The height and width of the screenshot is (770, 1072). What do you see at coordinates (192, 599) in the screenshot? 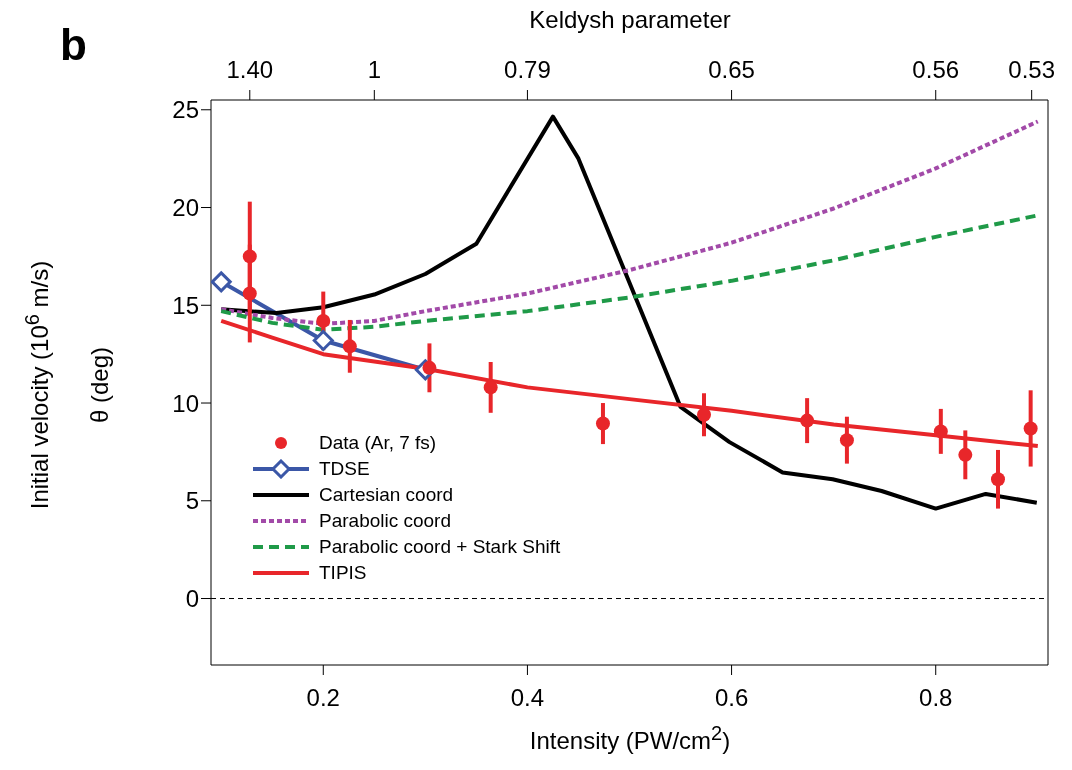
I see `y-tick-label: 0` at bounding box center [192, 599].